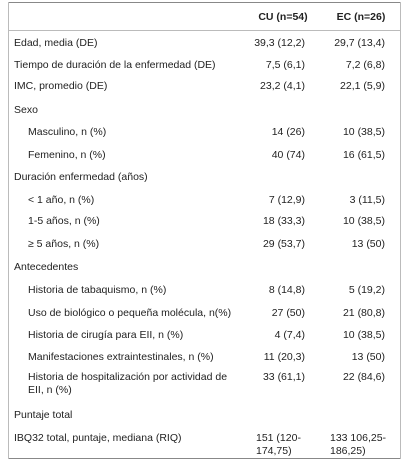 This screenshot has height=461, width=411. Describe the element at coordinates (61, 200) in the screenshot. I see `row-label: < 1 año, n (%)` at that location.